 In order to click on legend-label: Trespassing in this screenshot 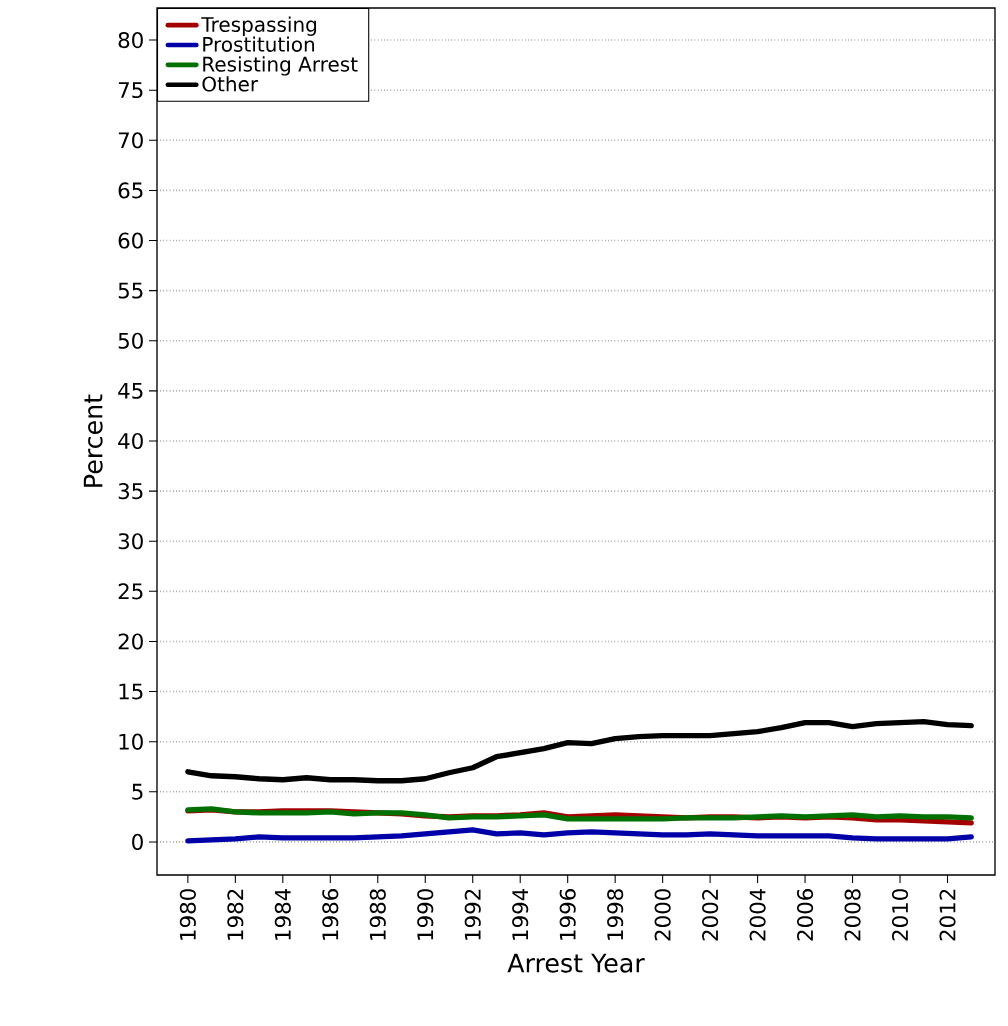, I will do `click(259, 26)`.